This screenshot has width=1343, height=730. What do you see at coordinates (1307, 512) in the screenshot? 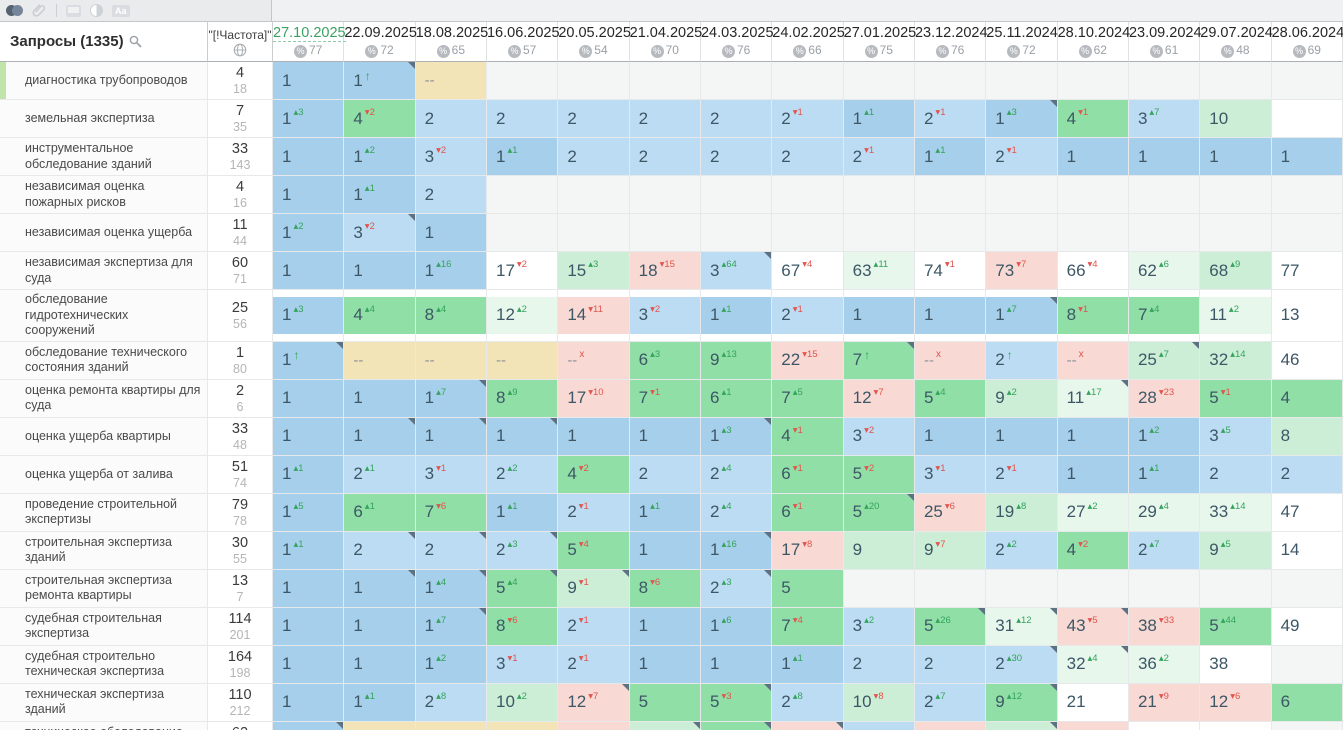
I see `position-cell: 47` at bounding box center [1307, 512].